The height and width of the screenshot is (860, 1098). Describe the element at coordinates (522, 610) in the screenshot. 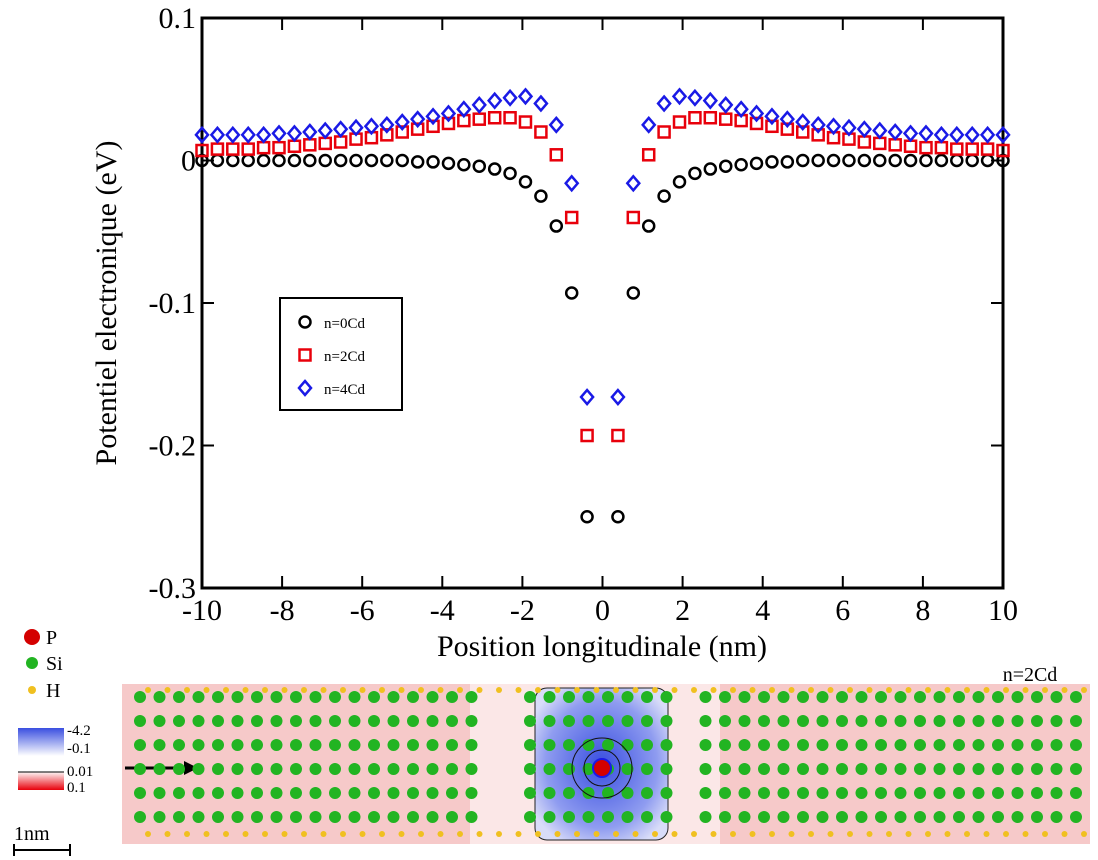

I see `x-tick-label: -2` at that location.